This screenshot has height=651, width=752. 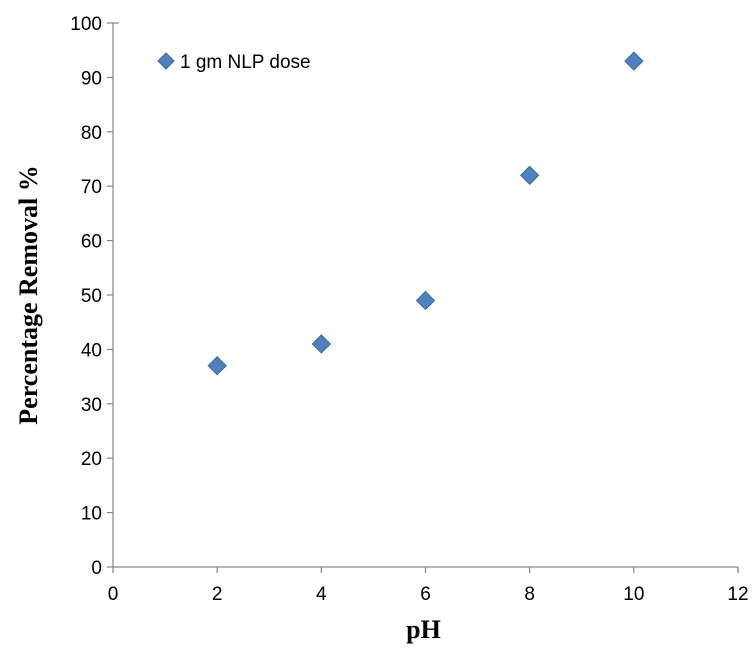 I want to click on x-tick-label: 8, so click(x=529, y=594).